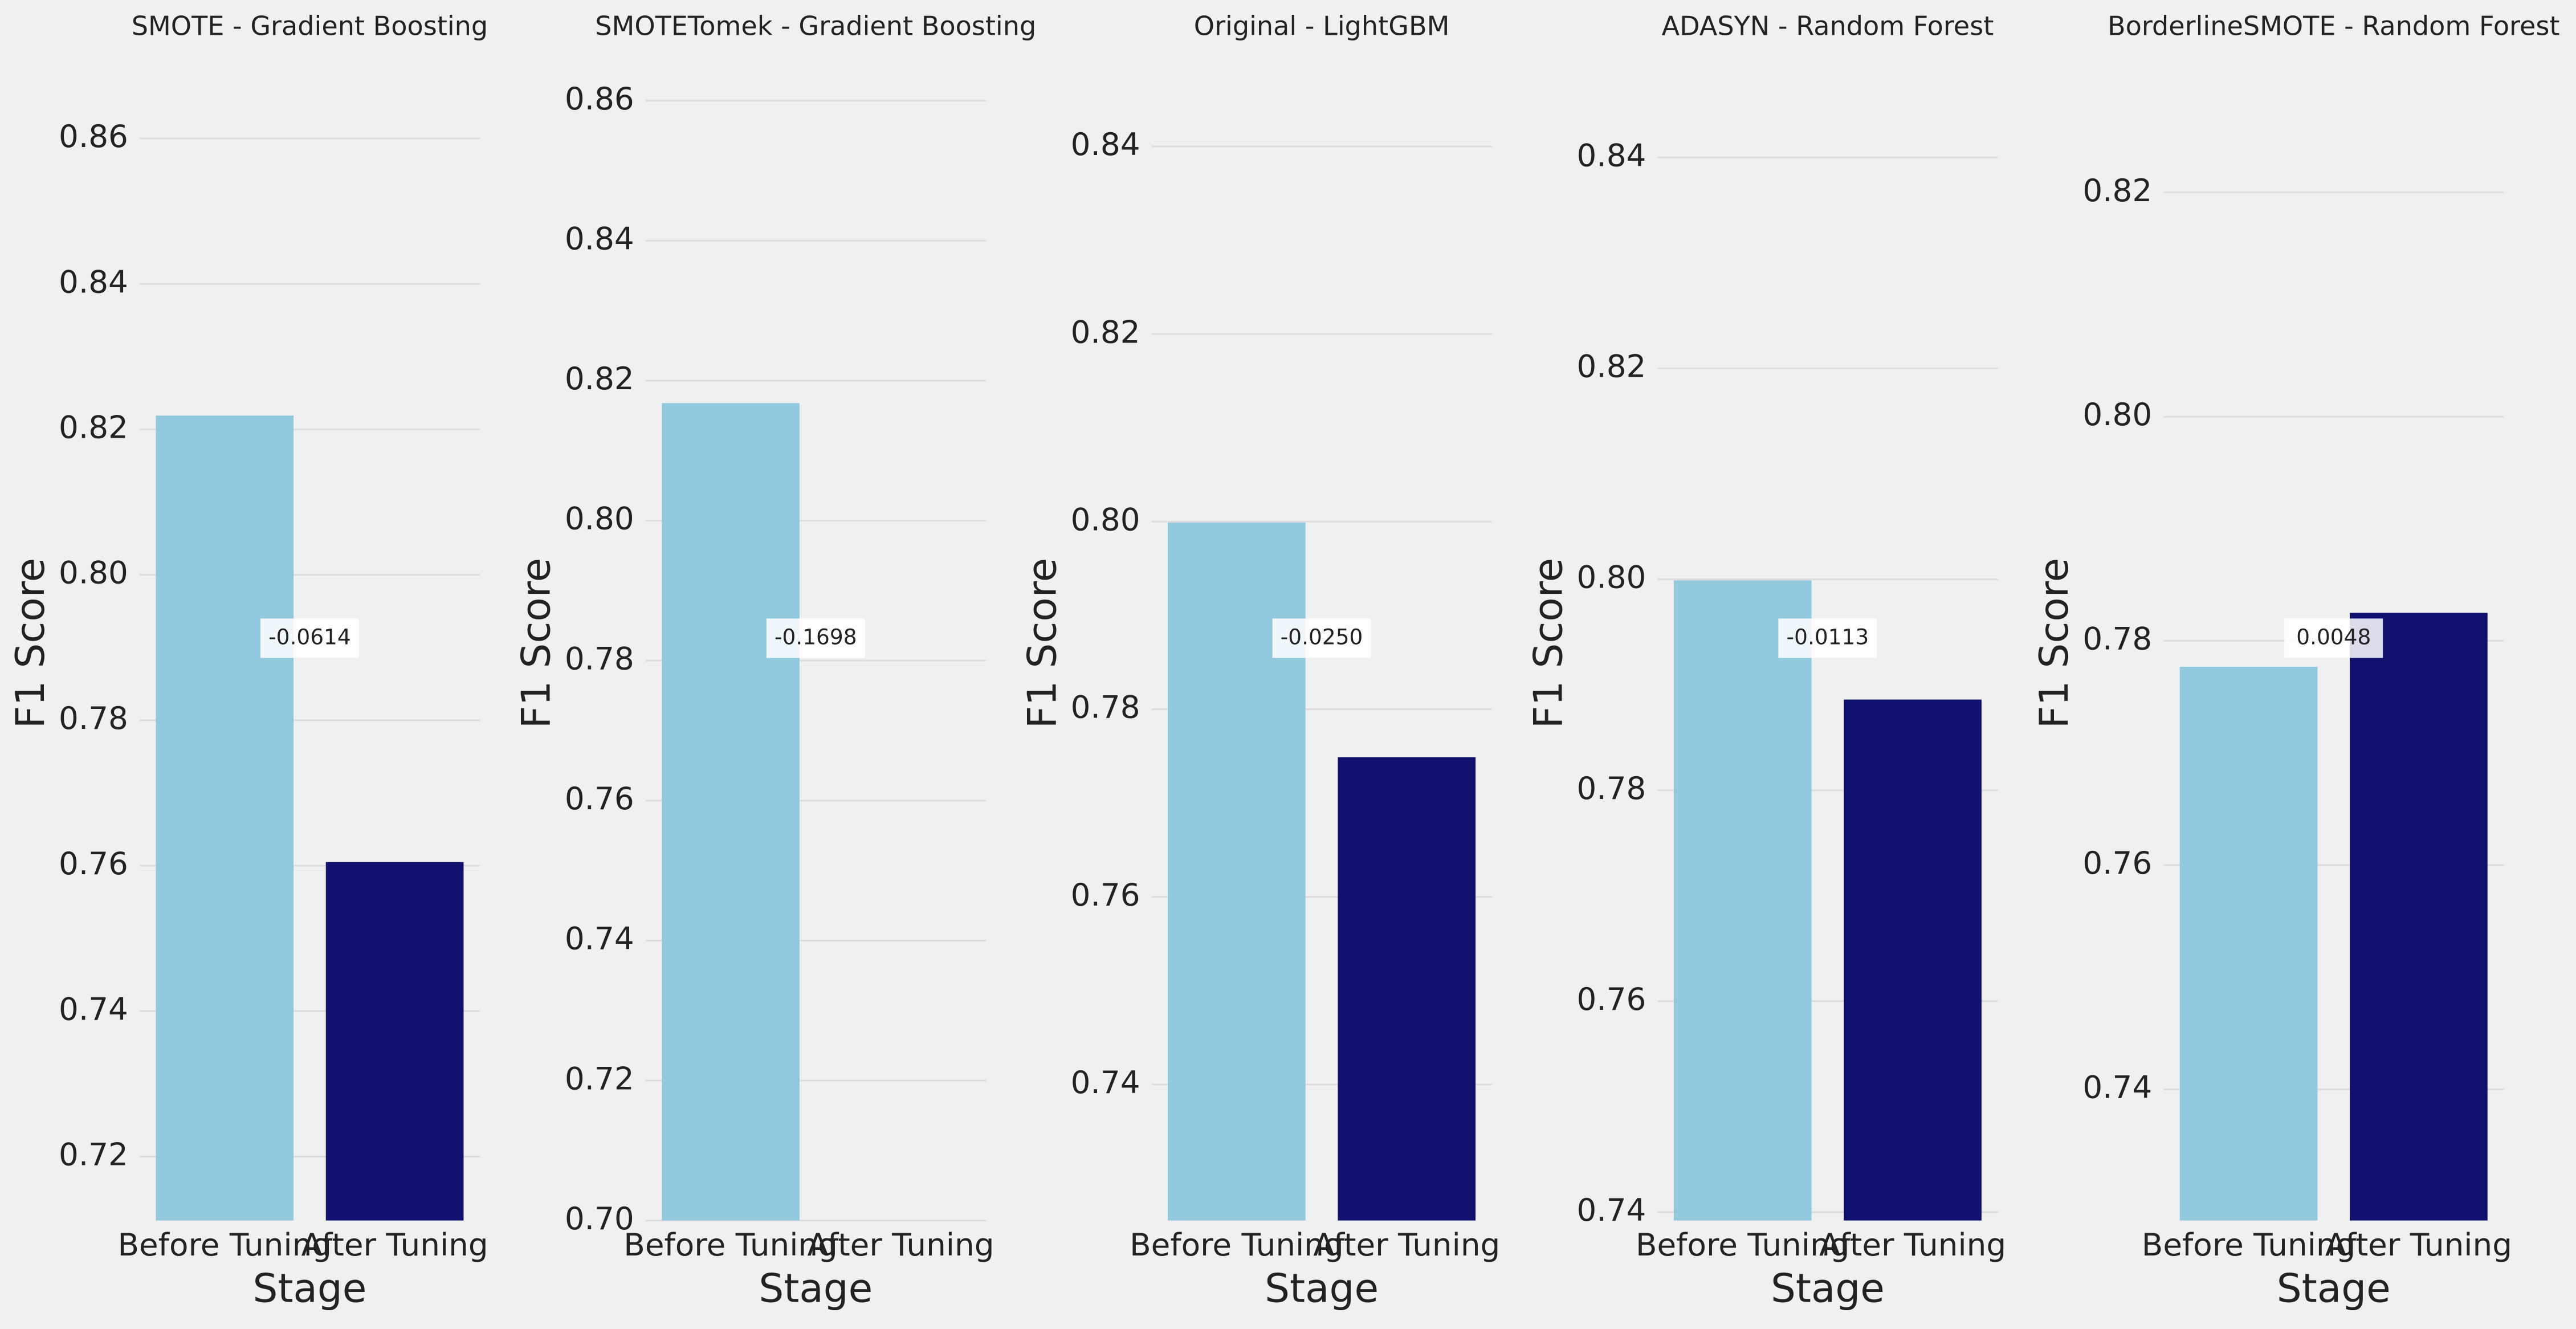 The height and width of the screenshot is (1329, 2576). Describe the element at coordinates (1322, 26) in the screenshot. I see `panel-title: Original - LightGBM` at that location.